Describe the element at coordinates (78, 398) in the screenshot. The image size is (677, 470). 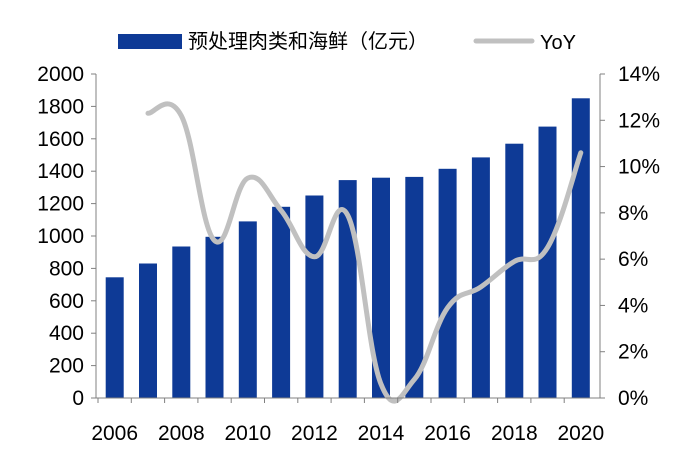
I see `left-tick-label: 0` at that location.